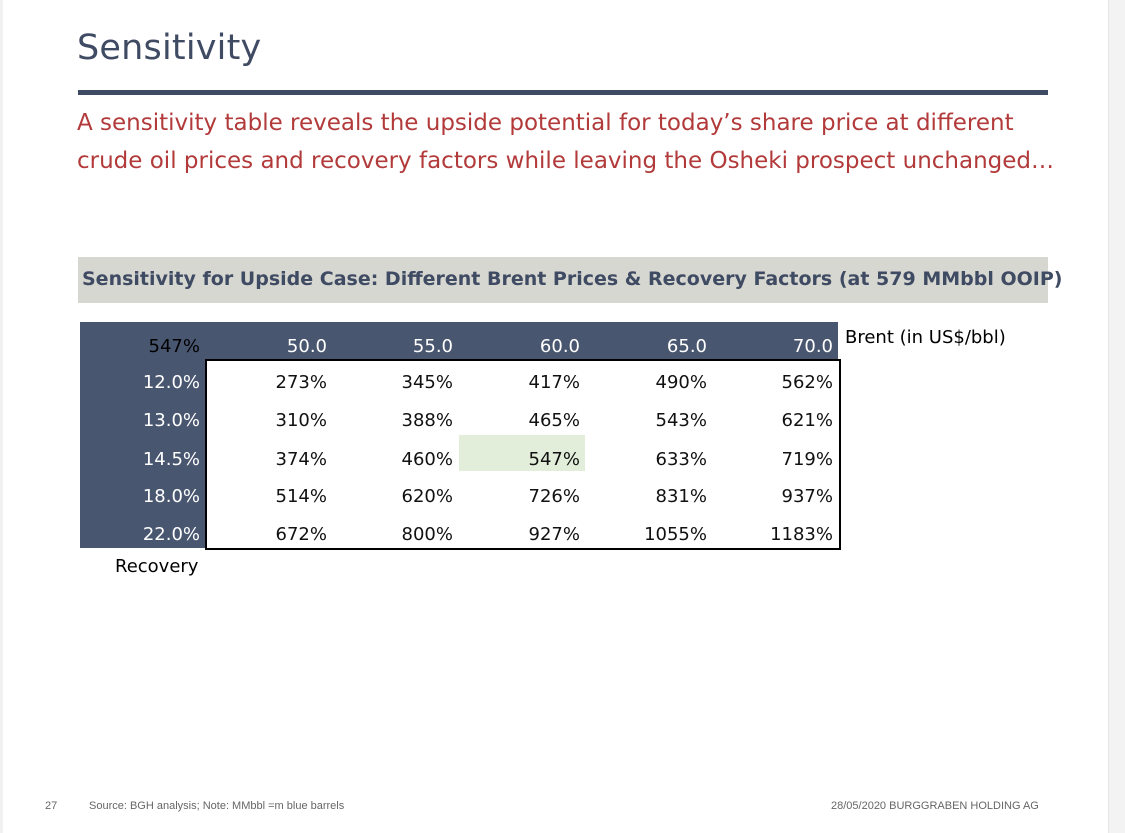  Describe the element at coordinates (807, 459) in the screenshot. I see `table-cell: 719%` at that location.